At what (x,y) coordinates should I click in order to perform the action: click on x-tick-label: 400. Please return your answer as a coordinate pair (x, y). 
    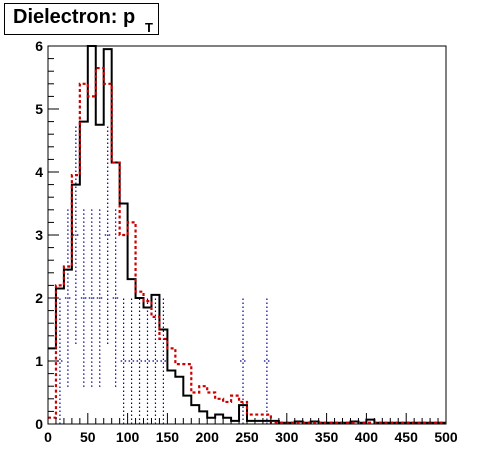
    Looking at the image, I should click on (367, 437).